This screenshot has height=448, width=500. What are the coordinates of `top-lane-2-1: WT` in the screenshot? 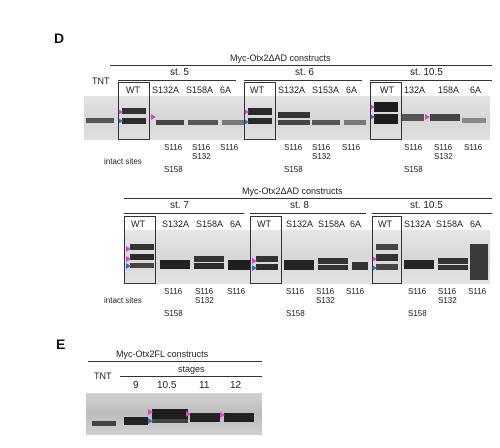 It's located at (257, 90).